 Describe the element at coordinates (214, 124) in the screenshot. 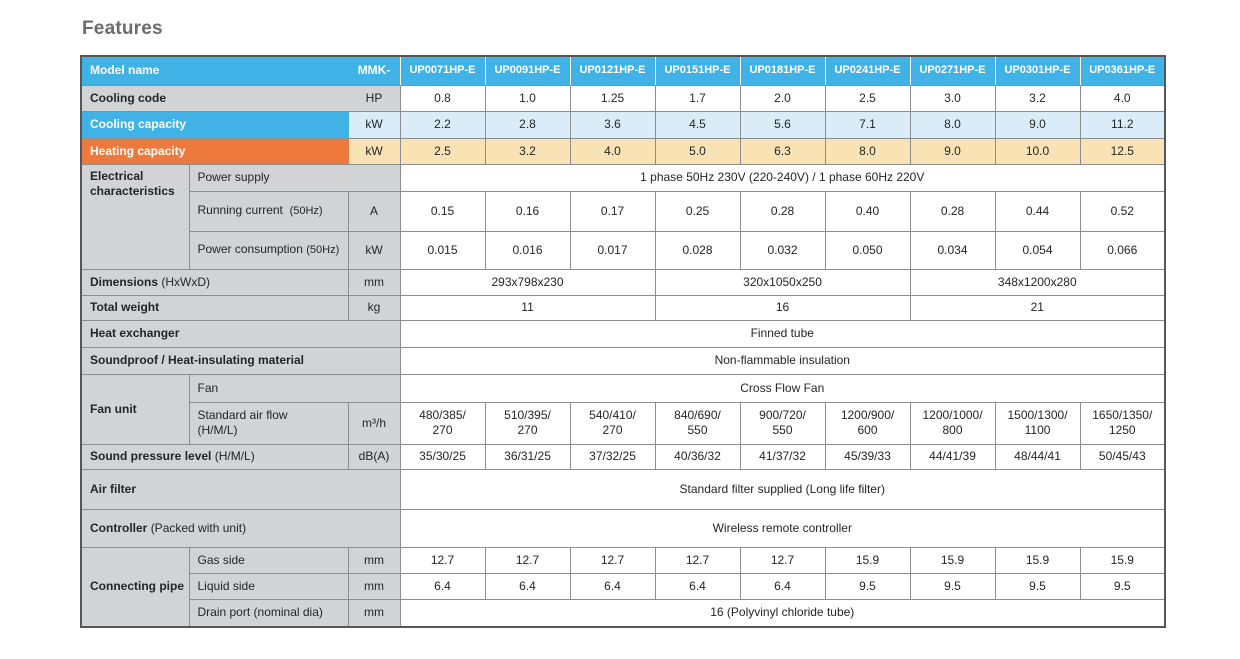

I see `row-label: Cooling capacity` at that location.